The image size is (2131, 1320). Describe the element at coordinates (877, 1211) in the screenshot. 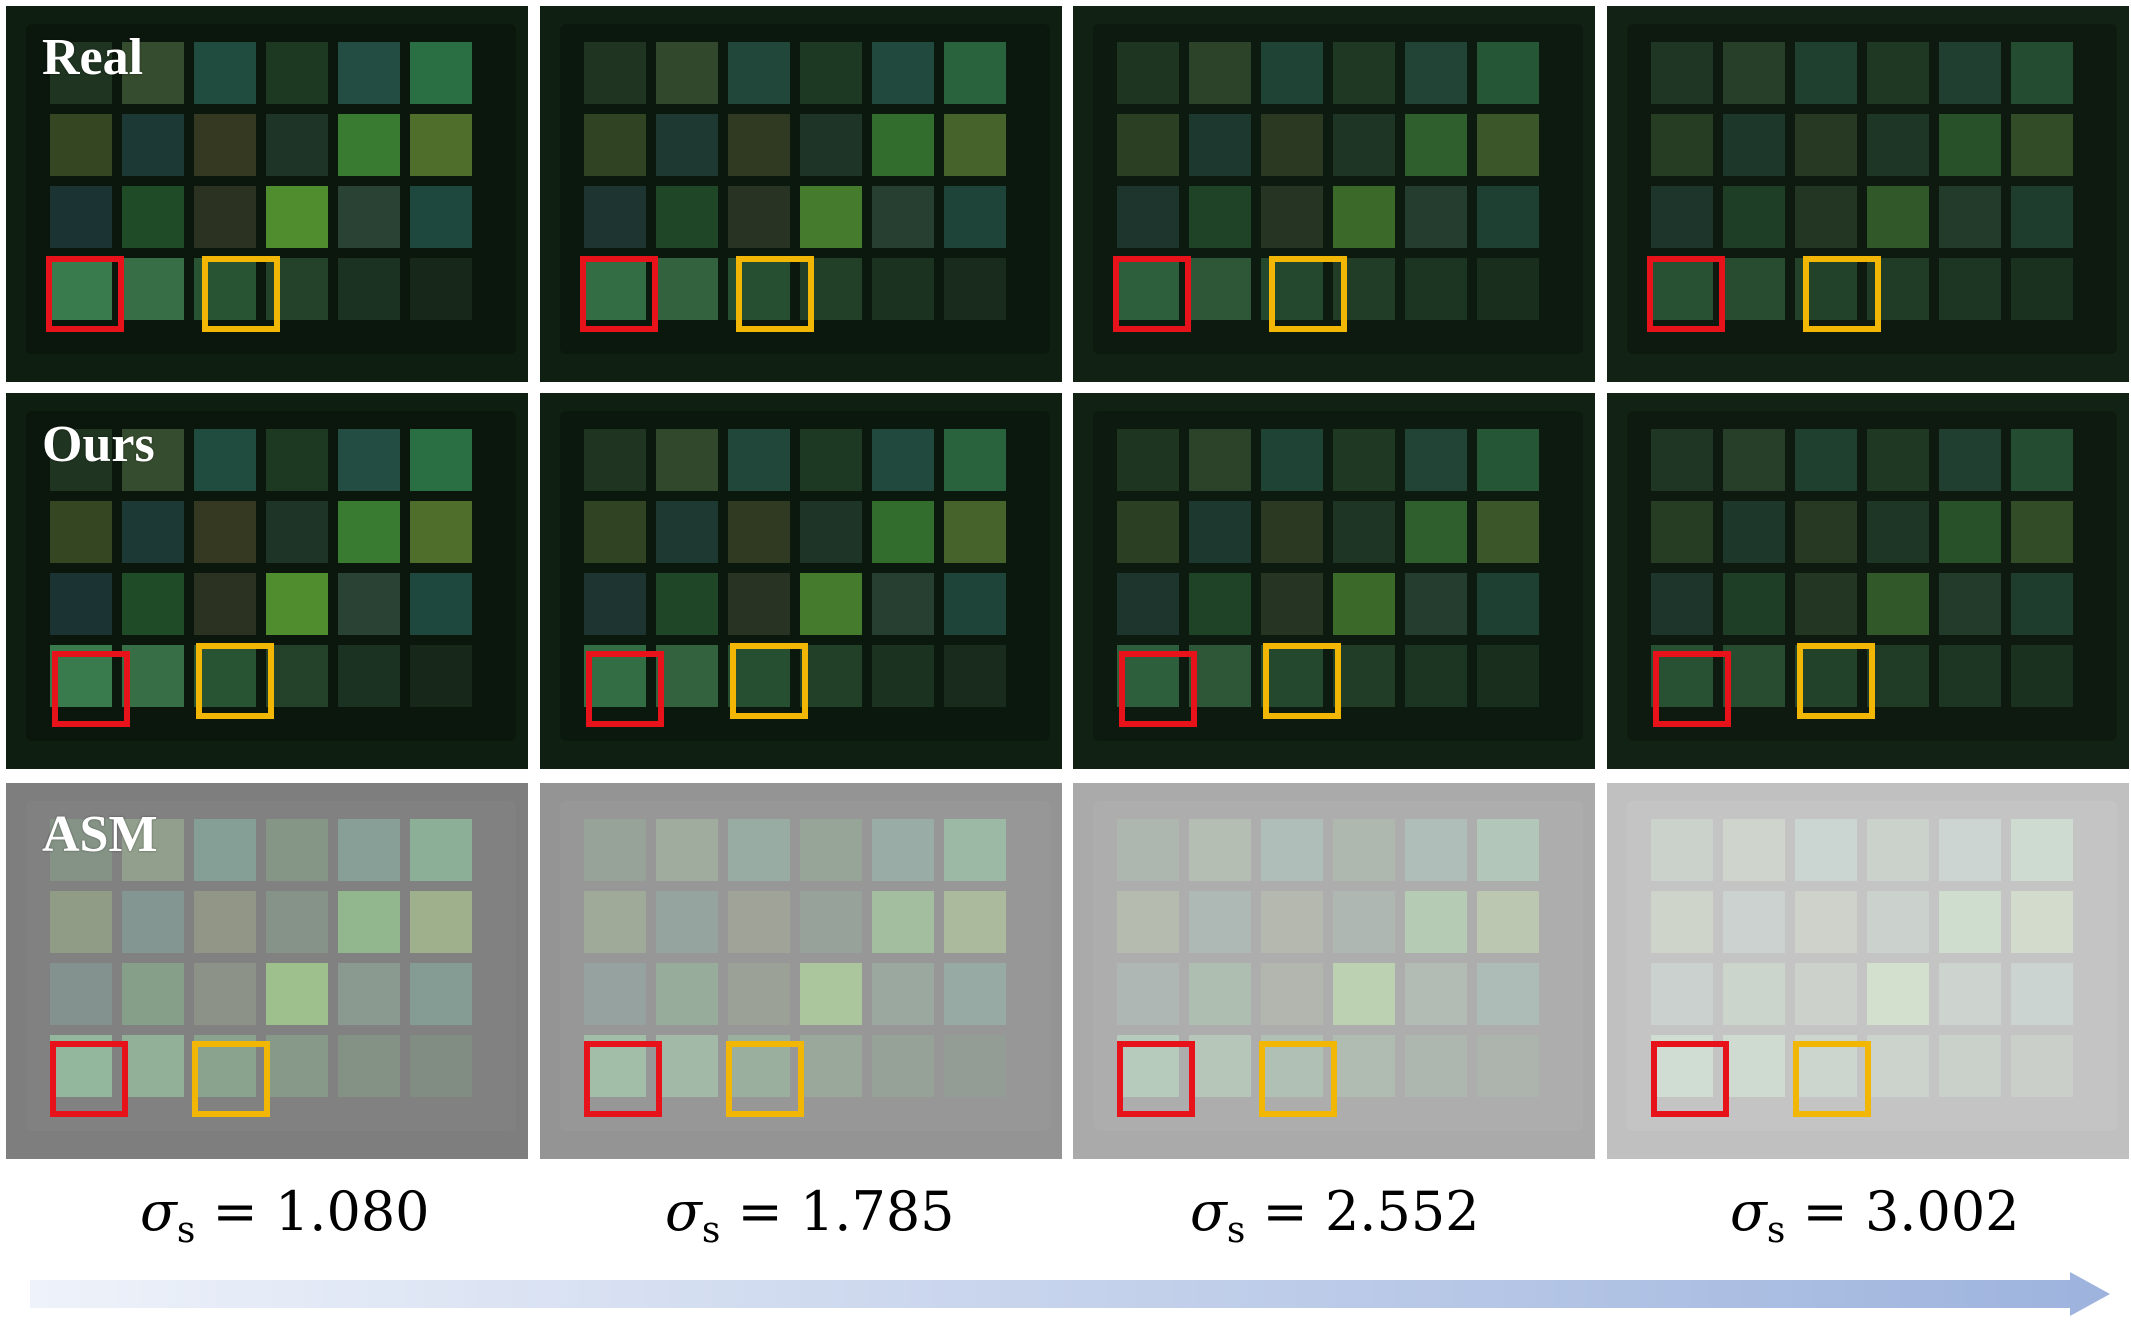

I see `sigma-value: 1.785` at that location.